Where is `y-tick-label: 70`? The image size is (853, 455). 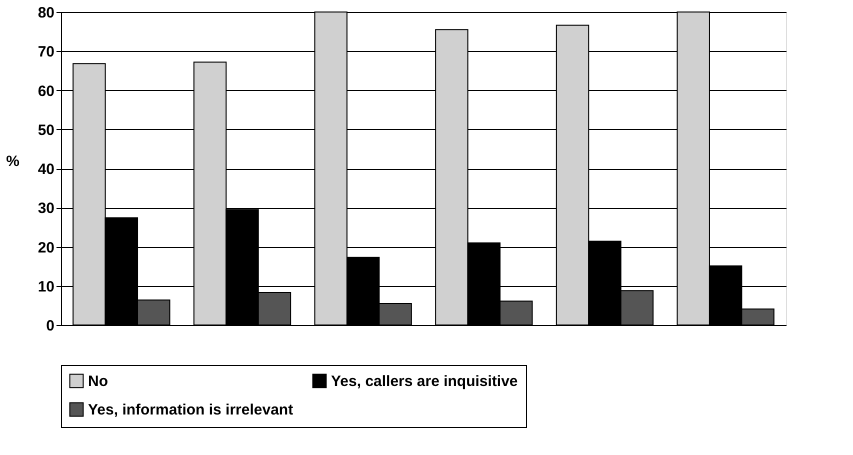 y-tick-label: 70 is located at coordinates (46, 52).